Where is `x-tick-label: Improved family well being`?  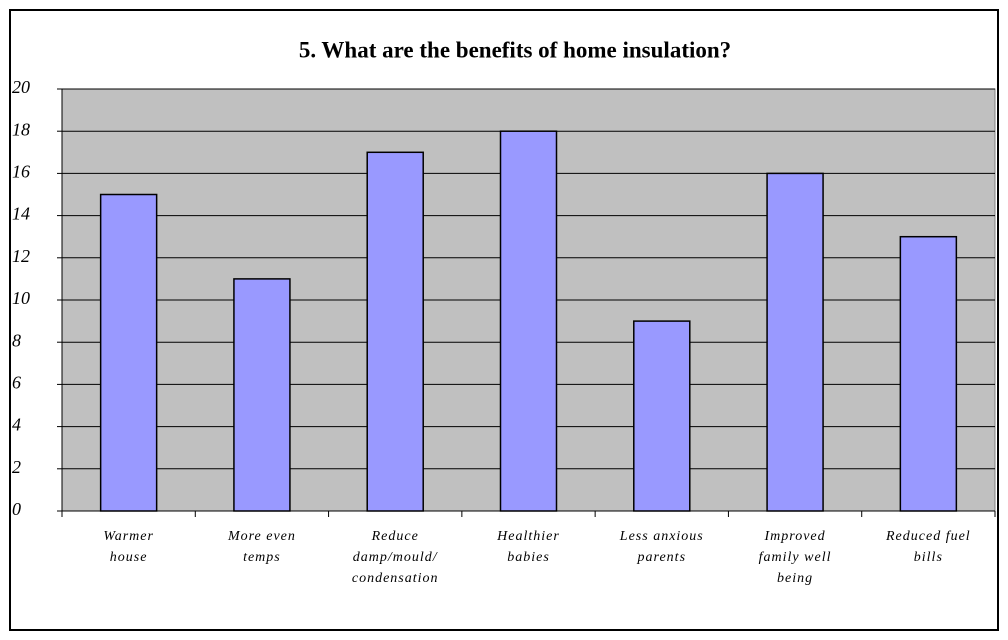 x-tick-label: Improved family well being is located at coordinates (795, 557).